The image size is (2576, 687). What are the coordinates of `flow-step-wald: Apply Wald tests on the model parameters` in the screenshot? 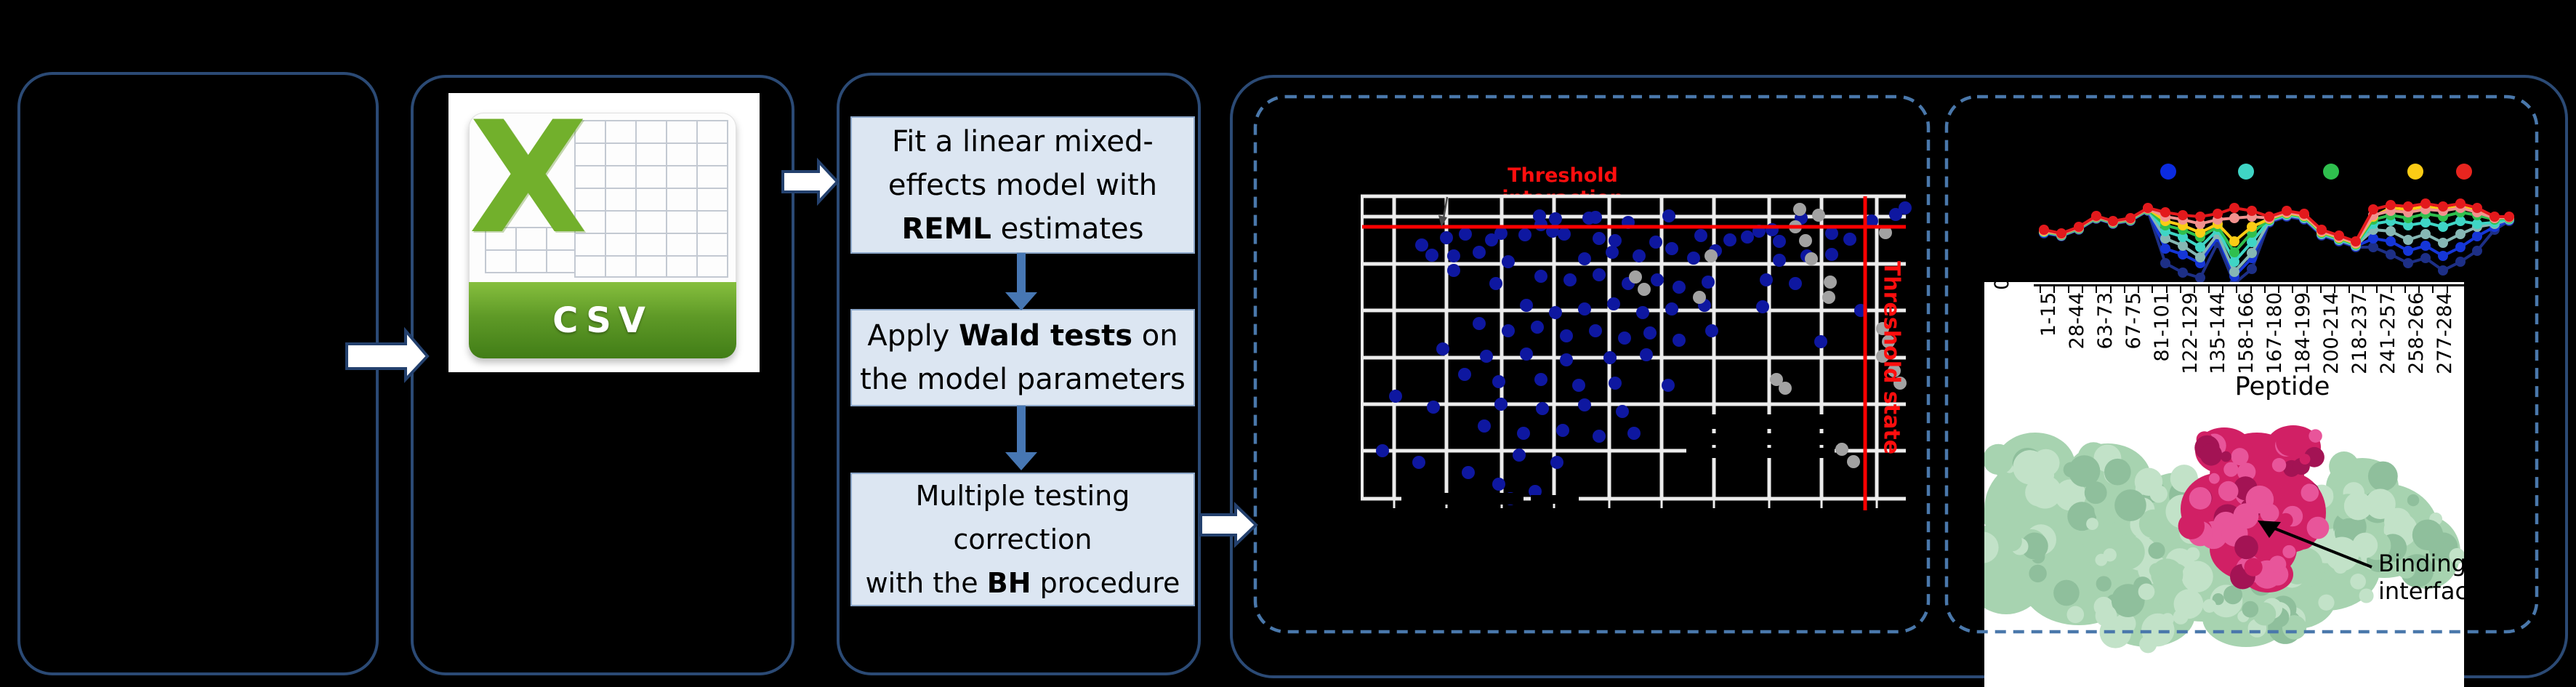 It's located at (1022, 357).